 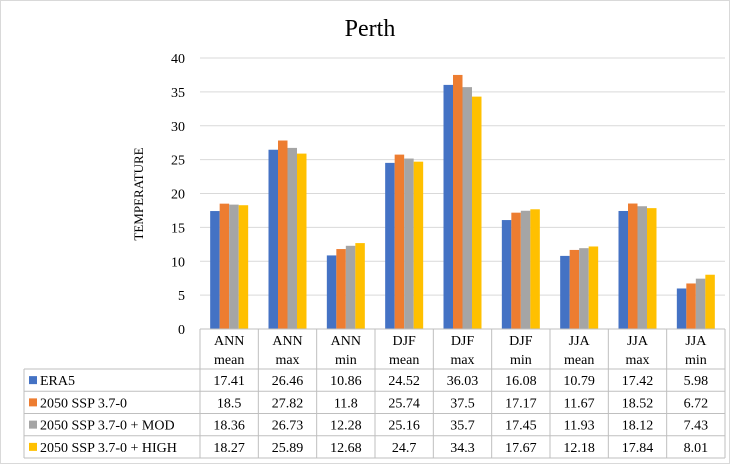 I want to click on data-label: 11.67, so click(x=579, y=403).